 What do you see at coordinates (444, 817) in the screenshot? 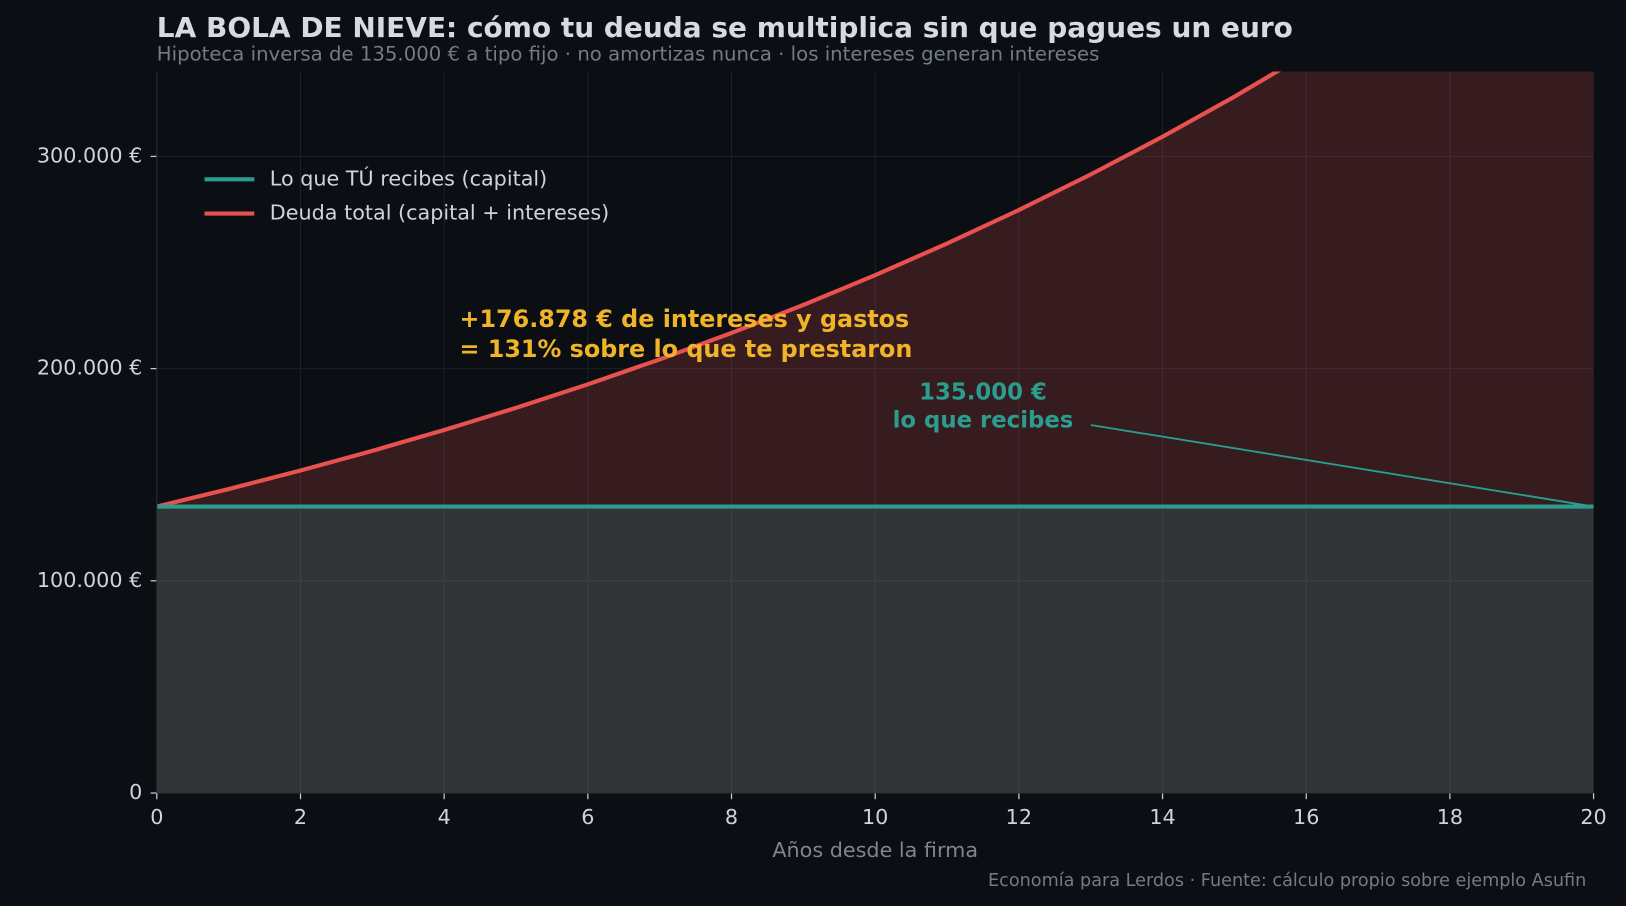
I see `x-tick-label: 4` at bounding box center [444, 817].